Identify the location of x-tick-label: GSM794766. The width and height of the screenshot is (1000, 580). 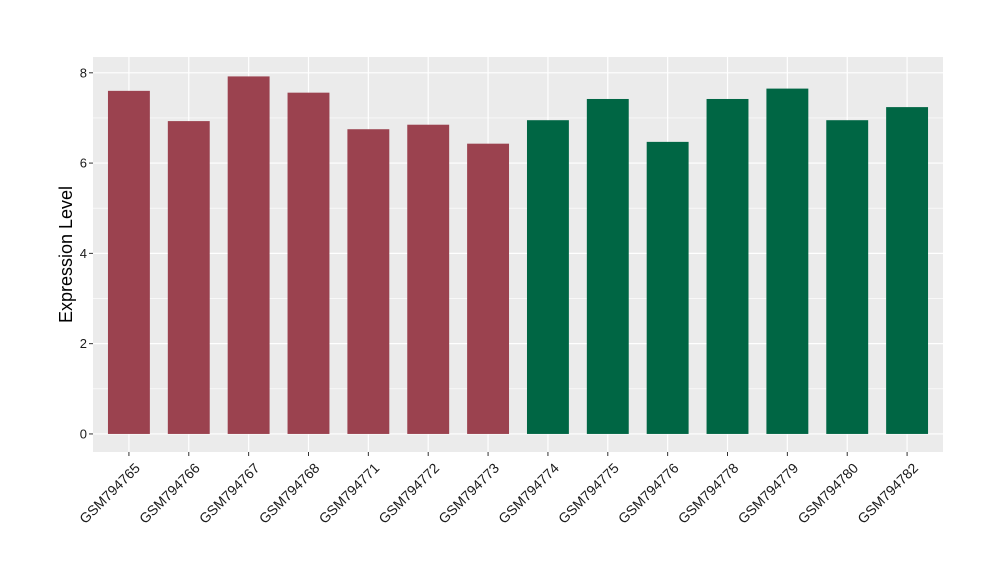
(169, 493).